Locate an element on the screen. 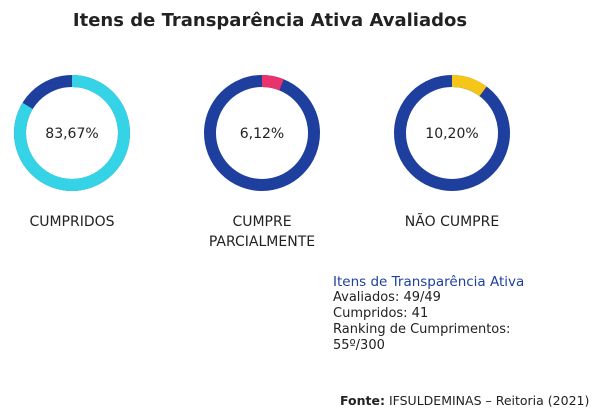 This screenshot has width=610, height=410. title: Itens de Transparência Ativa Avaliados is located at coordinates (270, 20).